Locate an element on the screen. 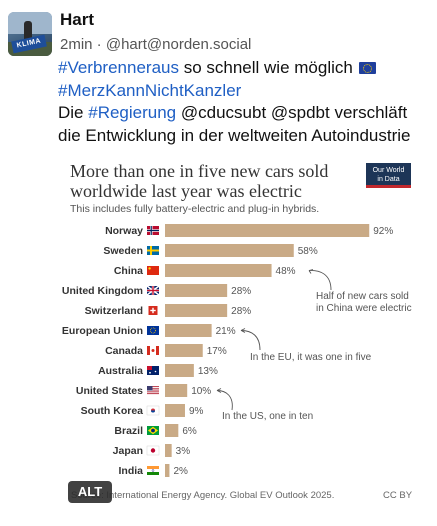  value-label: 3% is located at coordinates (183, 451).